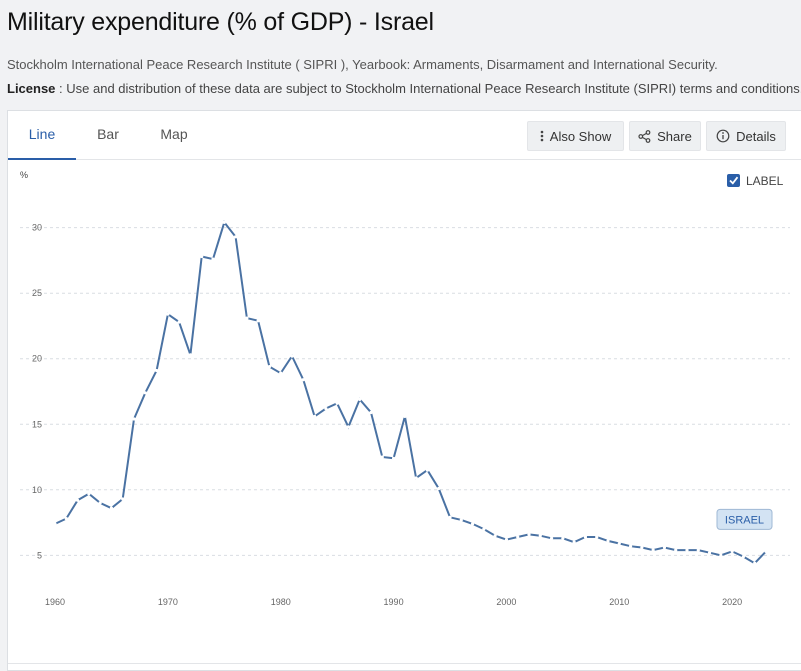 The width and height of the screenshot is (801, 671). What do you see at coordinates (168, 602) in the screenshot?
I see `x-tick-label: 1970` at bounding box center [168, 602].